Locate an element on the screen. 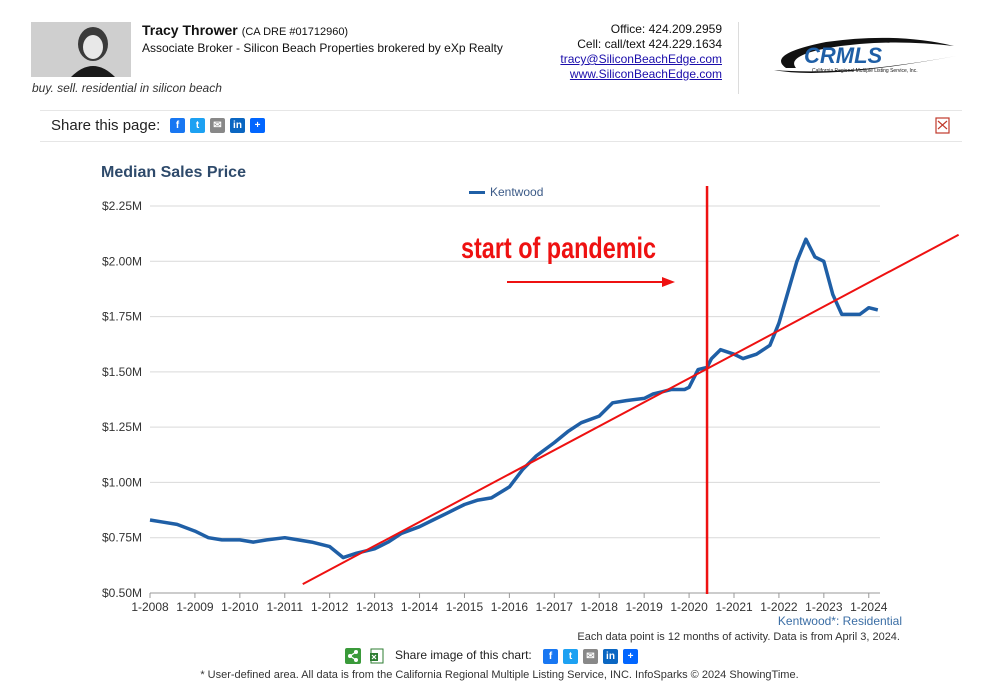 Image resolution: width=999 pixels, height=699 pixels. agent-photo is located at coordinates (81, 49).